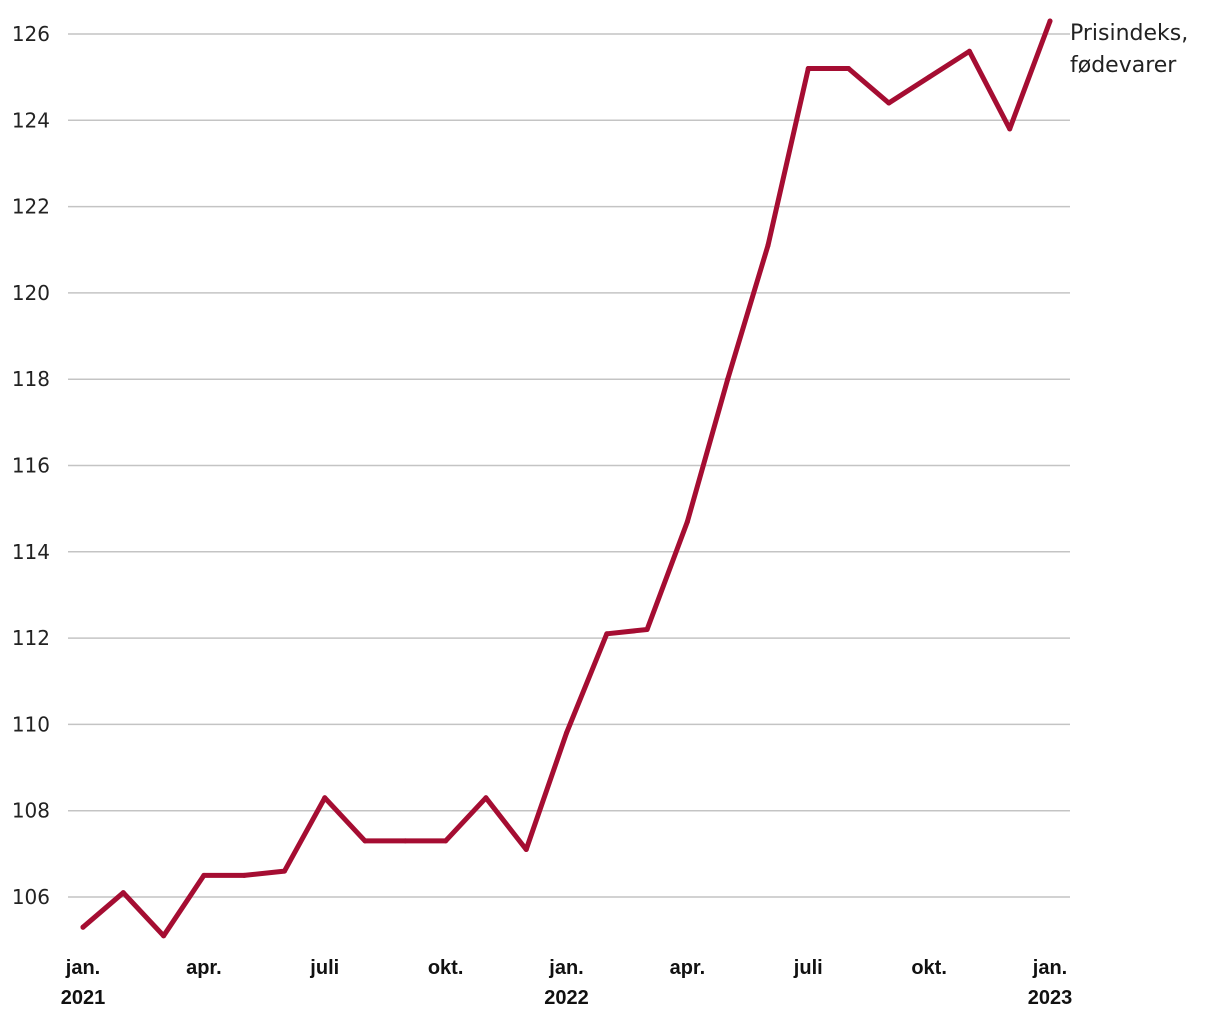 This screenshot has width=1220, height=1020. Describe the element at coordinates (31, 207) in the screenshot. I see `y-tick-label: 122` at that location.